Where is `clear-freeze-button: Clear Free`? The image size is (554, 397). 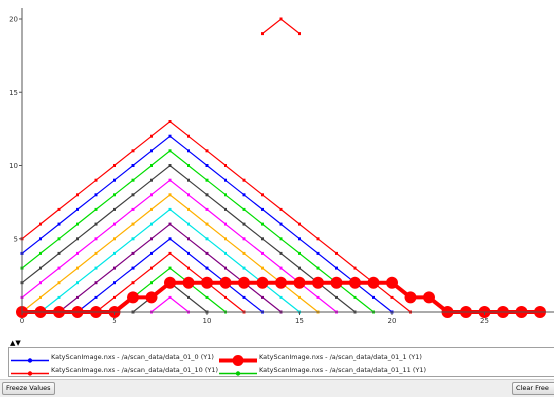 clear-freeze-button: Clear Free is located at coordinates (533, 388).